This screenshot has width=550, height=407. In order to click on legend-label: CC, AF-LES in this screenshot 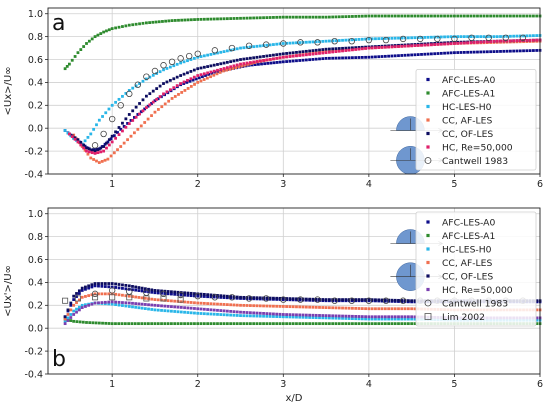, I will do `click(467, 263)`.